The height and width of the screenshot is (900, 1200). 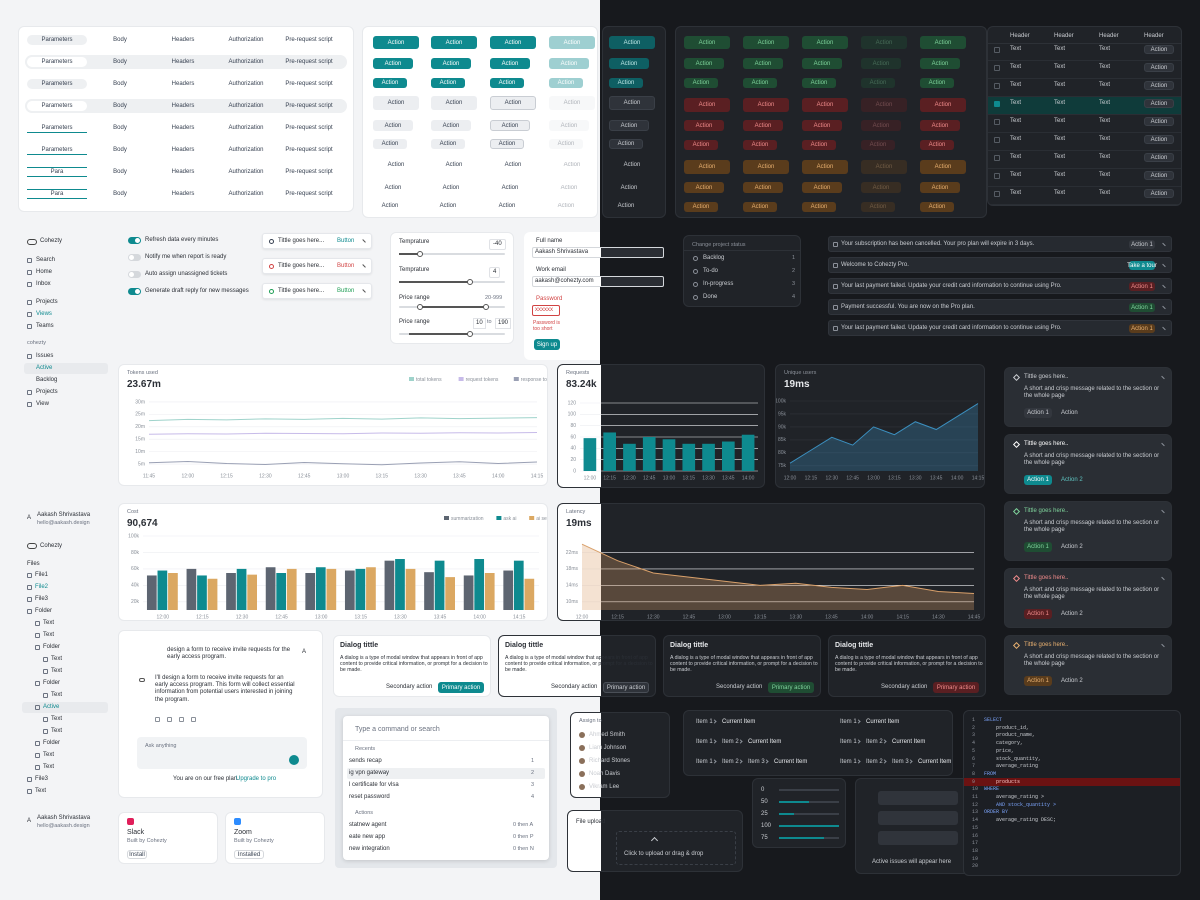 What do you see at coordinates (47, 392) in the screenshot?
I see `nav-item: Projects` at bounding box center [47, 392].